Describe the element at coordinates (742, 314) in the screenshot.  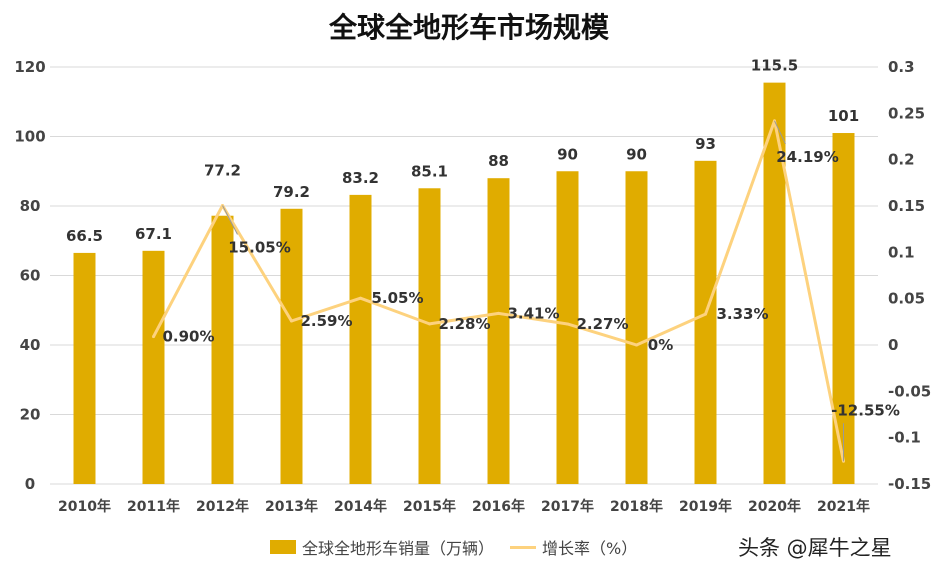
I see `growth-label: 3.33%` at that location.